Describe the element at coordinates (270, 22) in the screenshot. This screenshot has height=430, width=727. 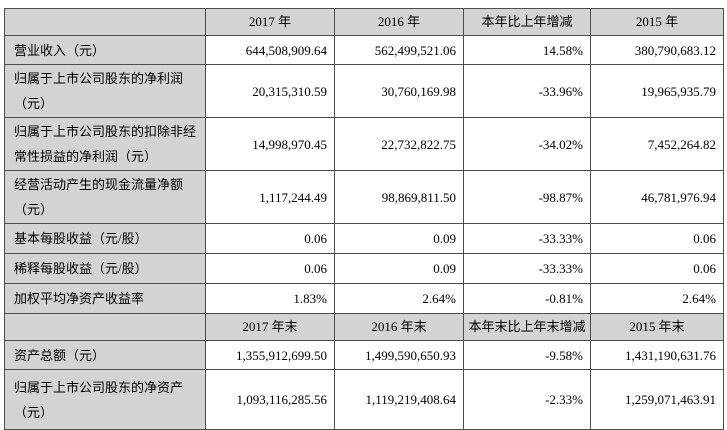
I see `header-cell-2017: 2017 年` at that location.